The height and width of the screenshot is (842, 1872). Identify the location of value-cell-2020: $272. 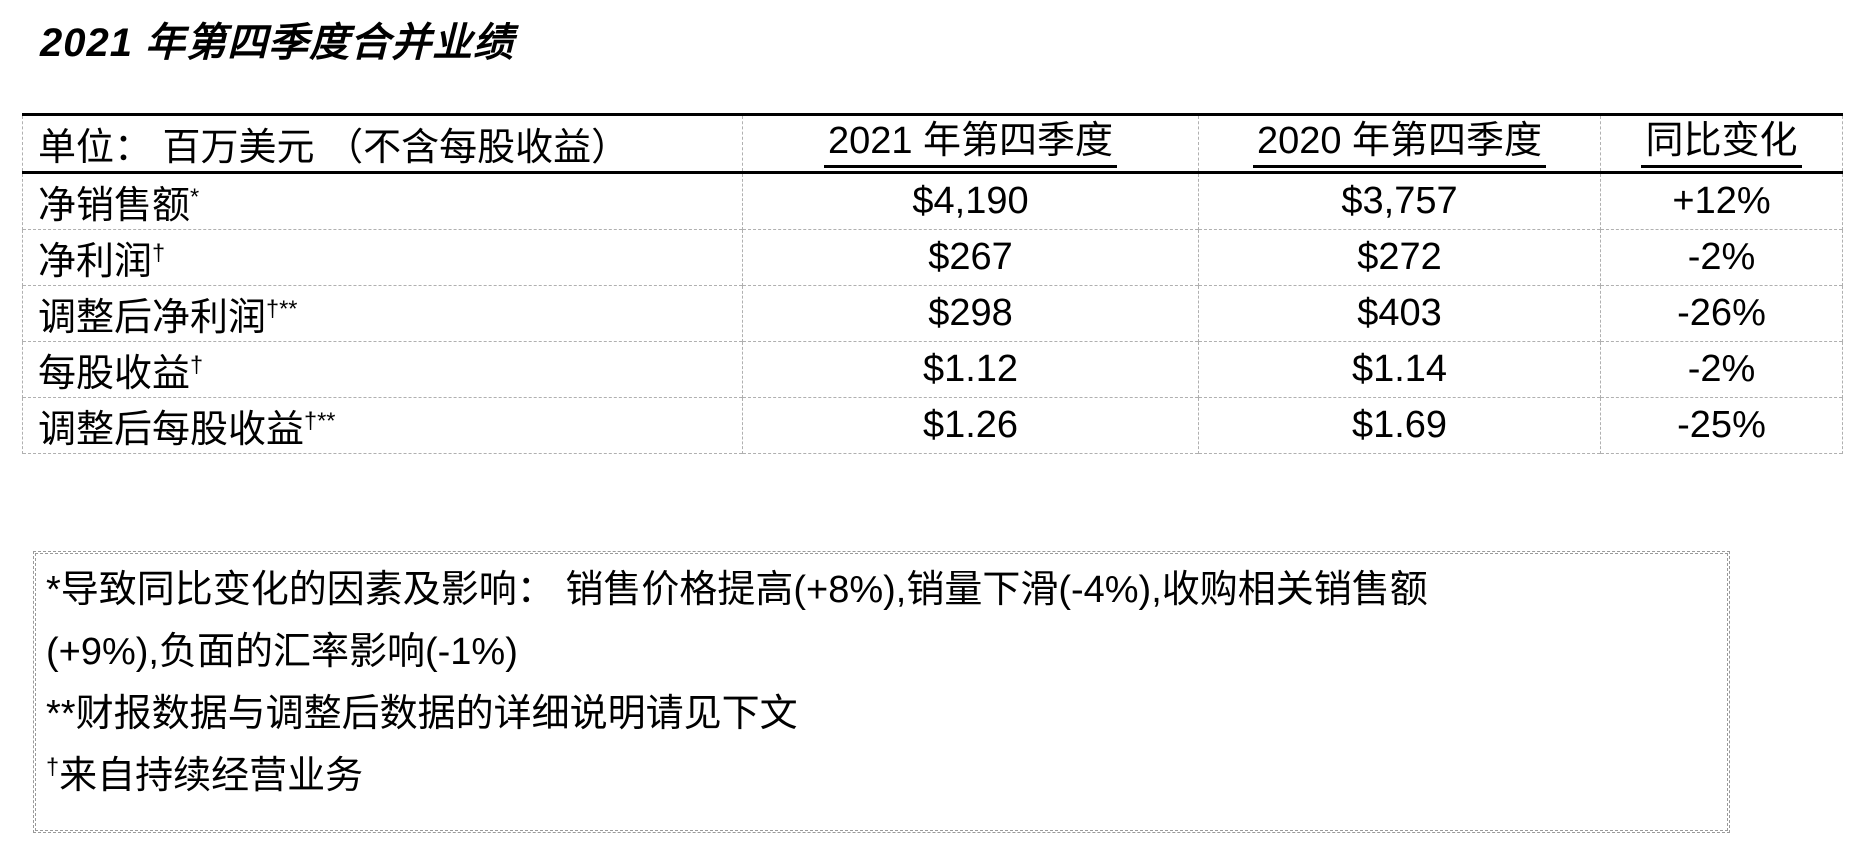
(1399, 257).